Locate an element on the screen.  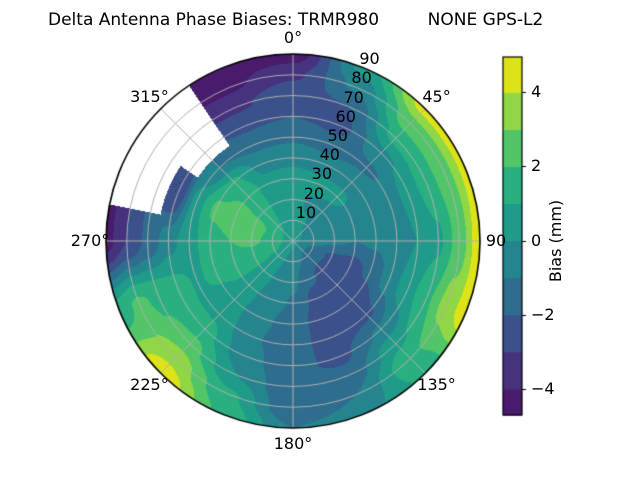
radial-tick-label: 90 is located at coordinates (369, 59).